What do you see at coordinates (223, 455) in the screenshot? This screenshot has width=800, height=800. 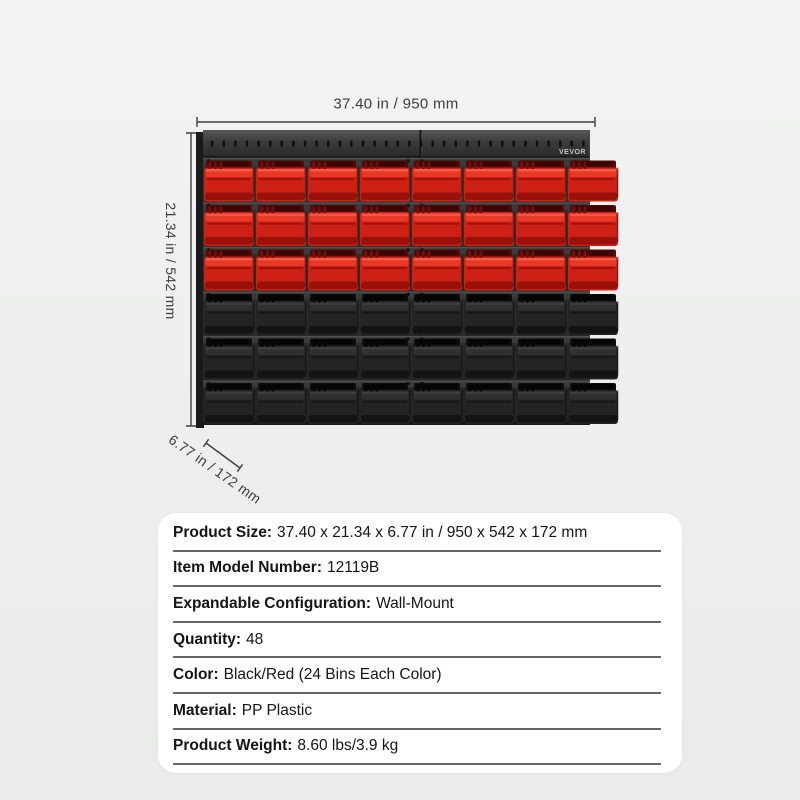 I see `dimension-depth-line` at bounding box center [223, 455].